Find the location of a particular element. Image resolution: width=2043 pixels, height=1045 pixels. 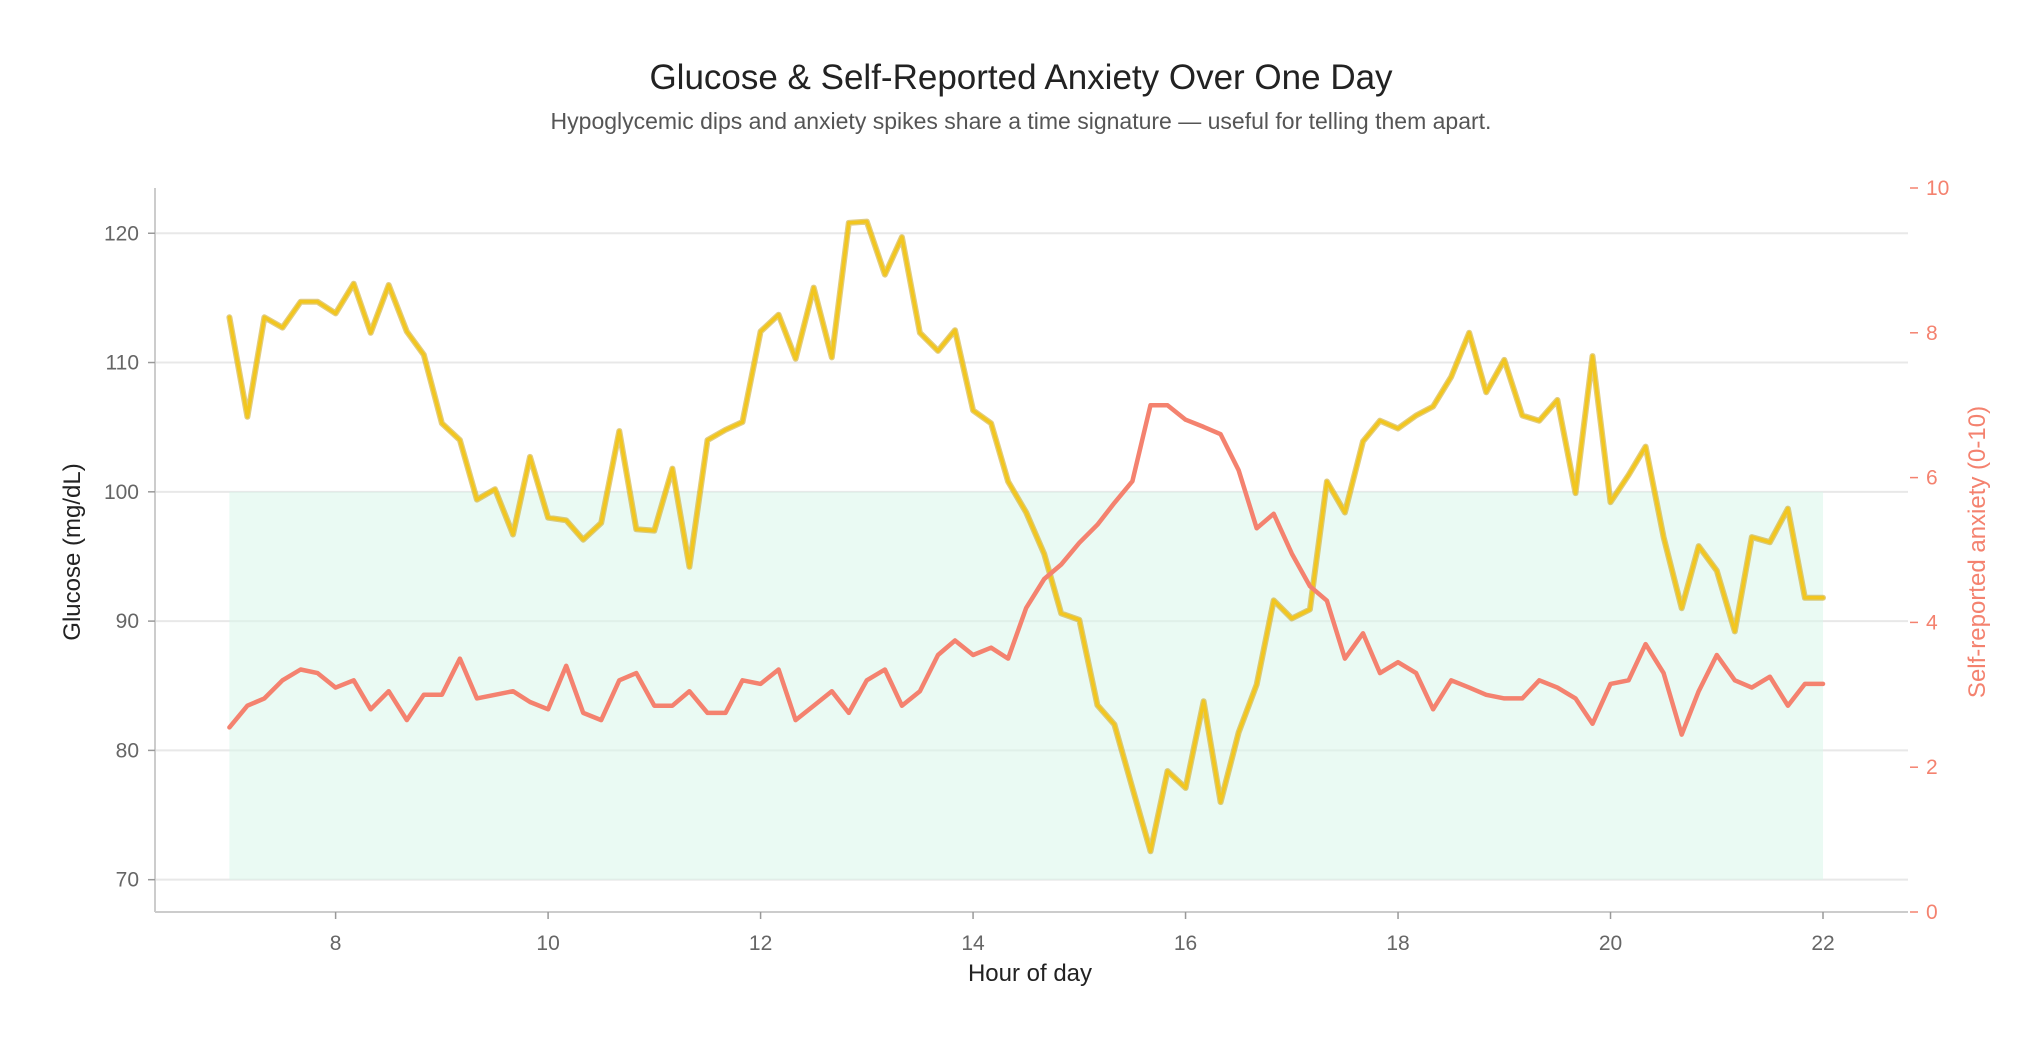

y-tick-label: 80 is located at coordinates (127, 750).